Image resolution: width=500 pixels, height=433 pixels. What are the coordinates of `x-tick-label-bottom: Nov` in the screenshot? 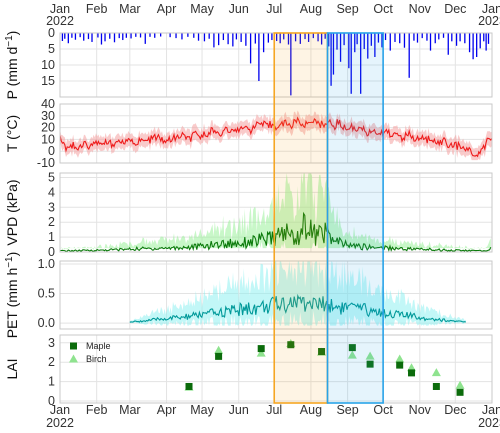 It's located at (420, 410).